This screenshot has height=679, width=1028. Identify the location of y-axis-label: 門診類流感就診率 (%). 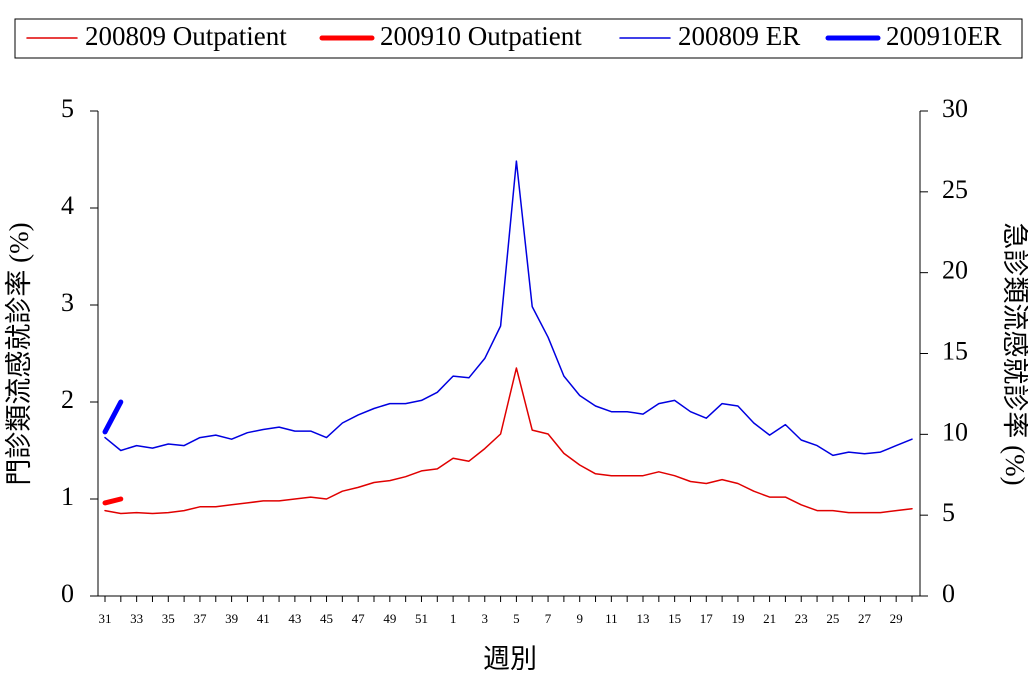
(19, 353).